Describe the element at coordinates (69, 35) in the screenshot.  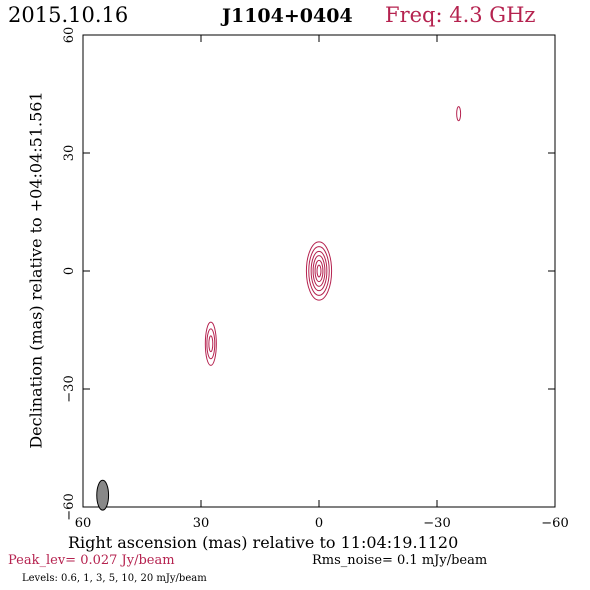
I see `y-tick-label: 60` at that location.